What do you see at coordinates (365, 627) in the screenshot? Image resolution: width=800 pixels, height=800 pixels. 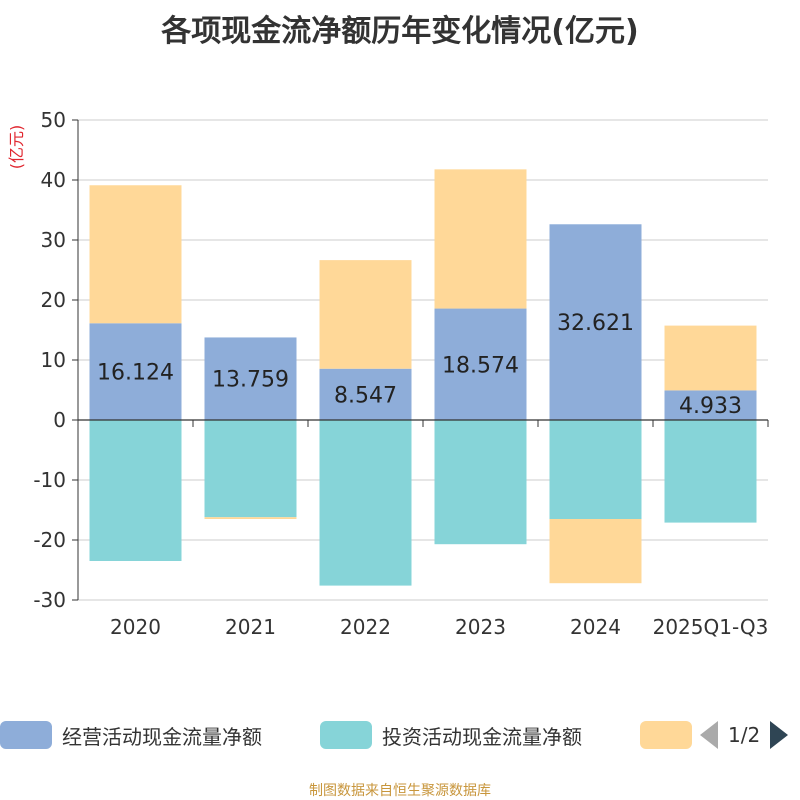 I see `x-tick-label: 2022` at bounding box center [365, 627].